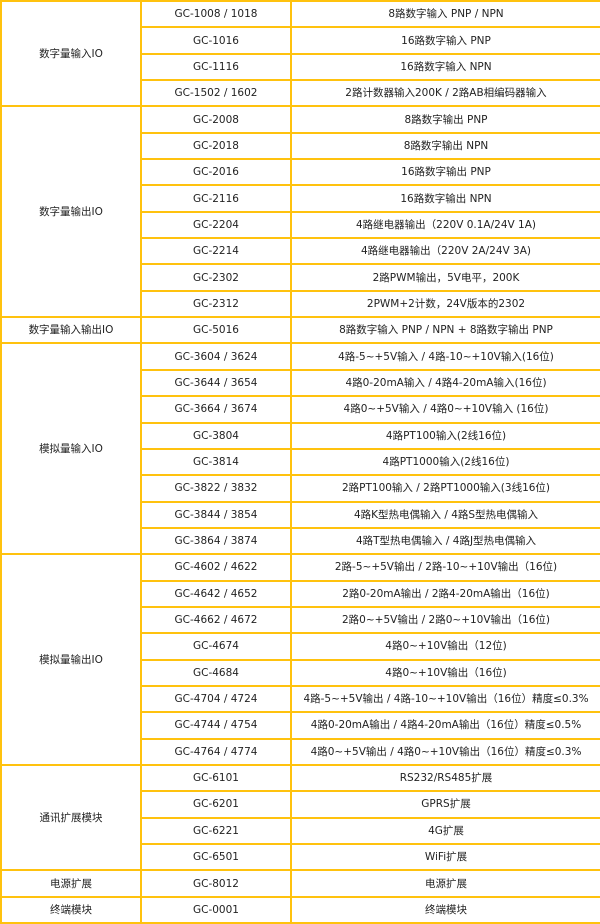 The image size is (600, 924). I want to click on table-row: GC-2204 4路继电器输出（220V 0.1A/24V 1A), so click(300, 225).